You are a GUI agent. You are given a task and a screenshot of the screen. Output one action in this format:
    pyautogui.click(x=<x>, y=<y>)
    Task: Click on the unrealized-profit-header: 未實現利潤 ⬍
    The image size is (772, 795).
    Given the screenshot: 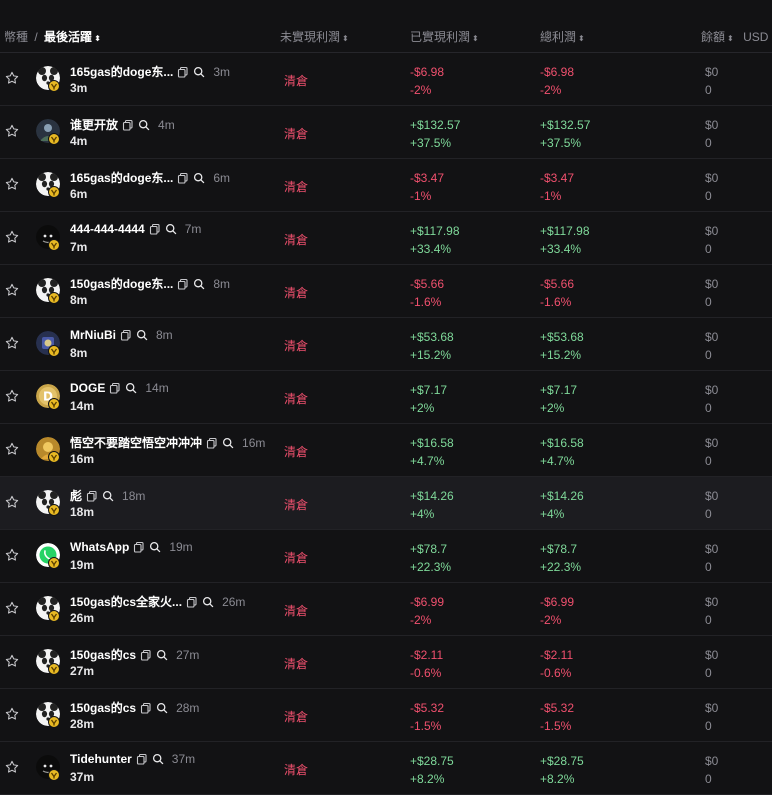 What is the action you would take?
    pyautogui.click(x=314, y=36)
    